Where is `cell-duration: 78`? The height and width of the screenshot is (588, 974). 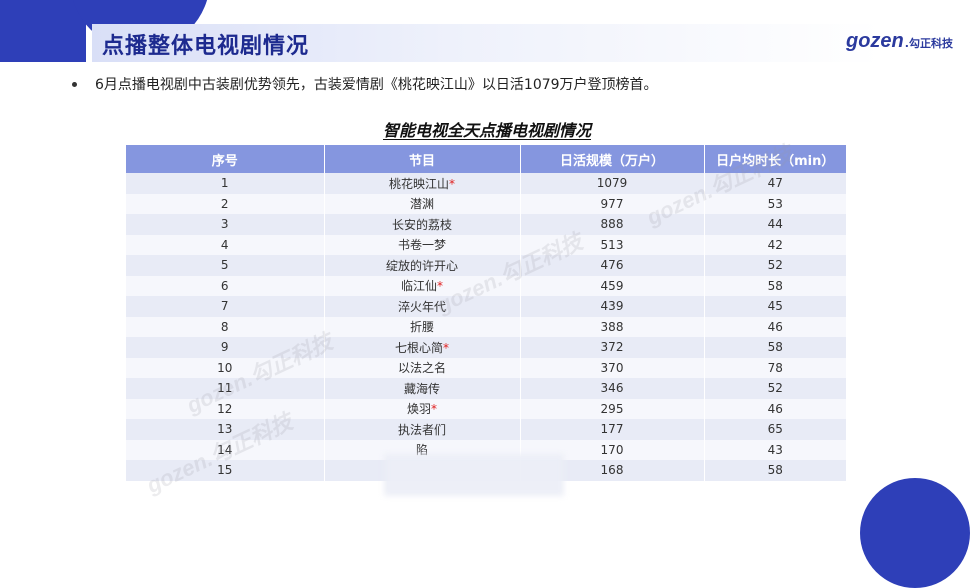 cell-duration: 78 is located at coordinates (775, 367).